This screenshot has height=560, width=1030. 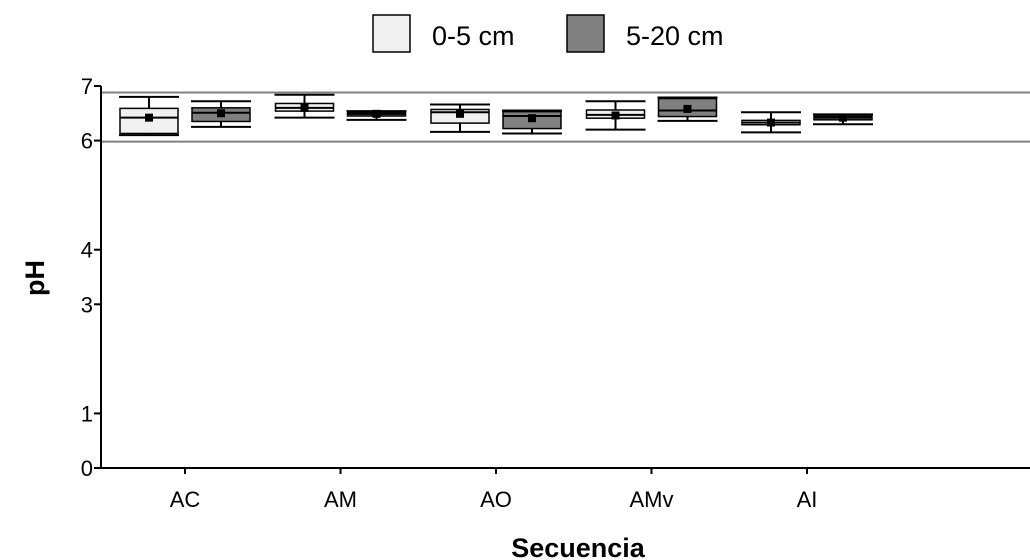 I want to click on mean-marker-5-20-cm-AC, so click(x=221, y=113).